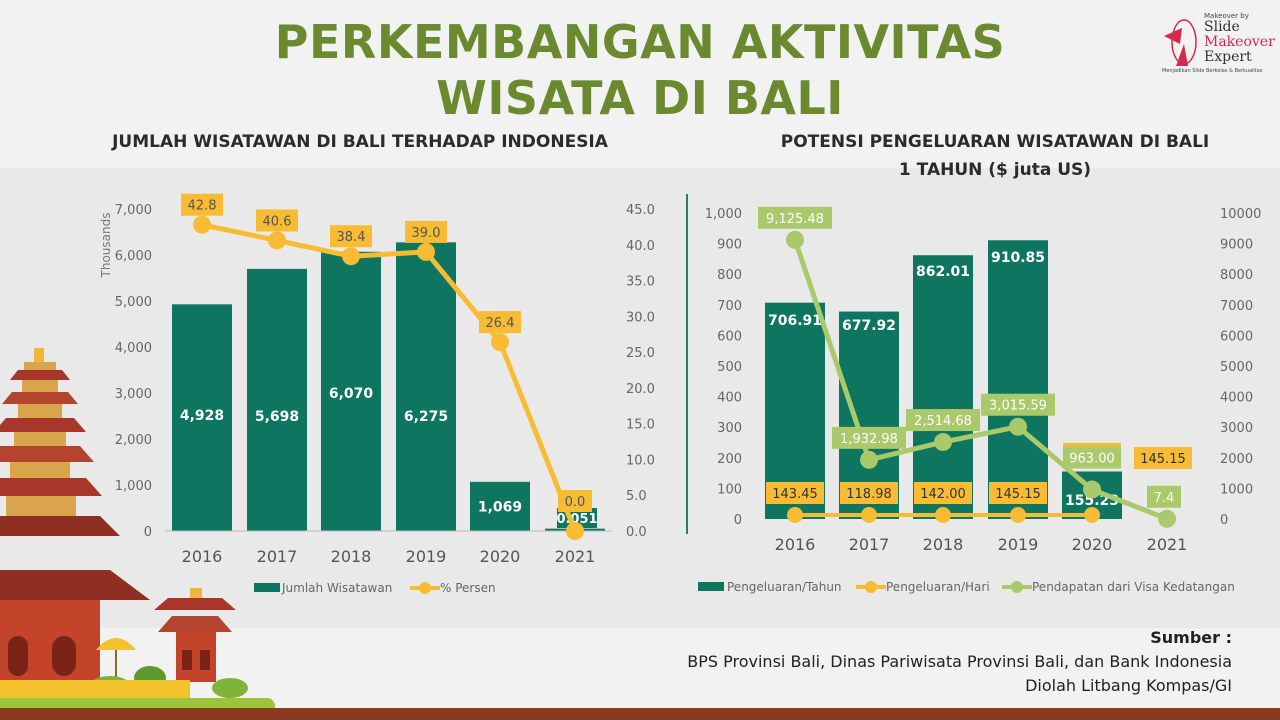 The width and height of the screenshot is (1280, 720). What do you see at coordinates (336, 588) in the screenshot?
I see `legend-label-jumlah: Jumlah Wisatawan` at bounding box center [336, 588].